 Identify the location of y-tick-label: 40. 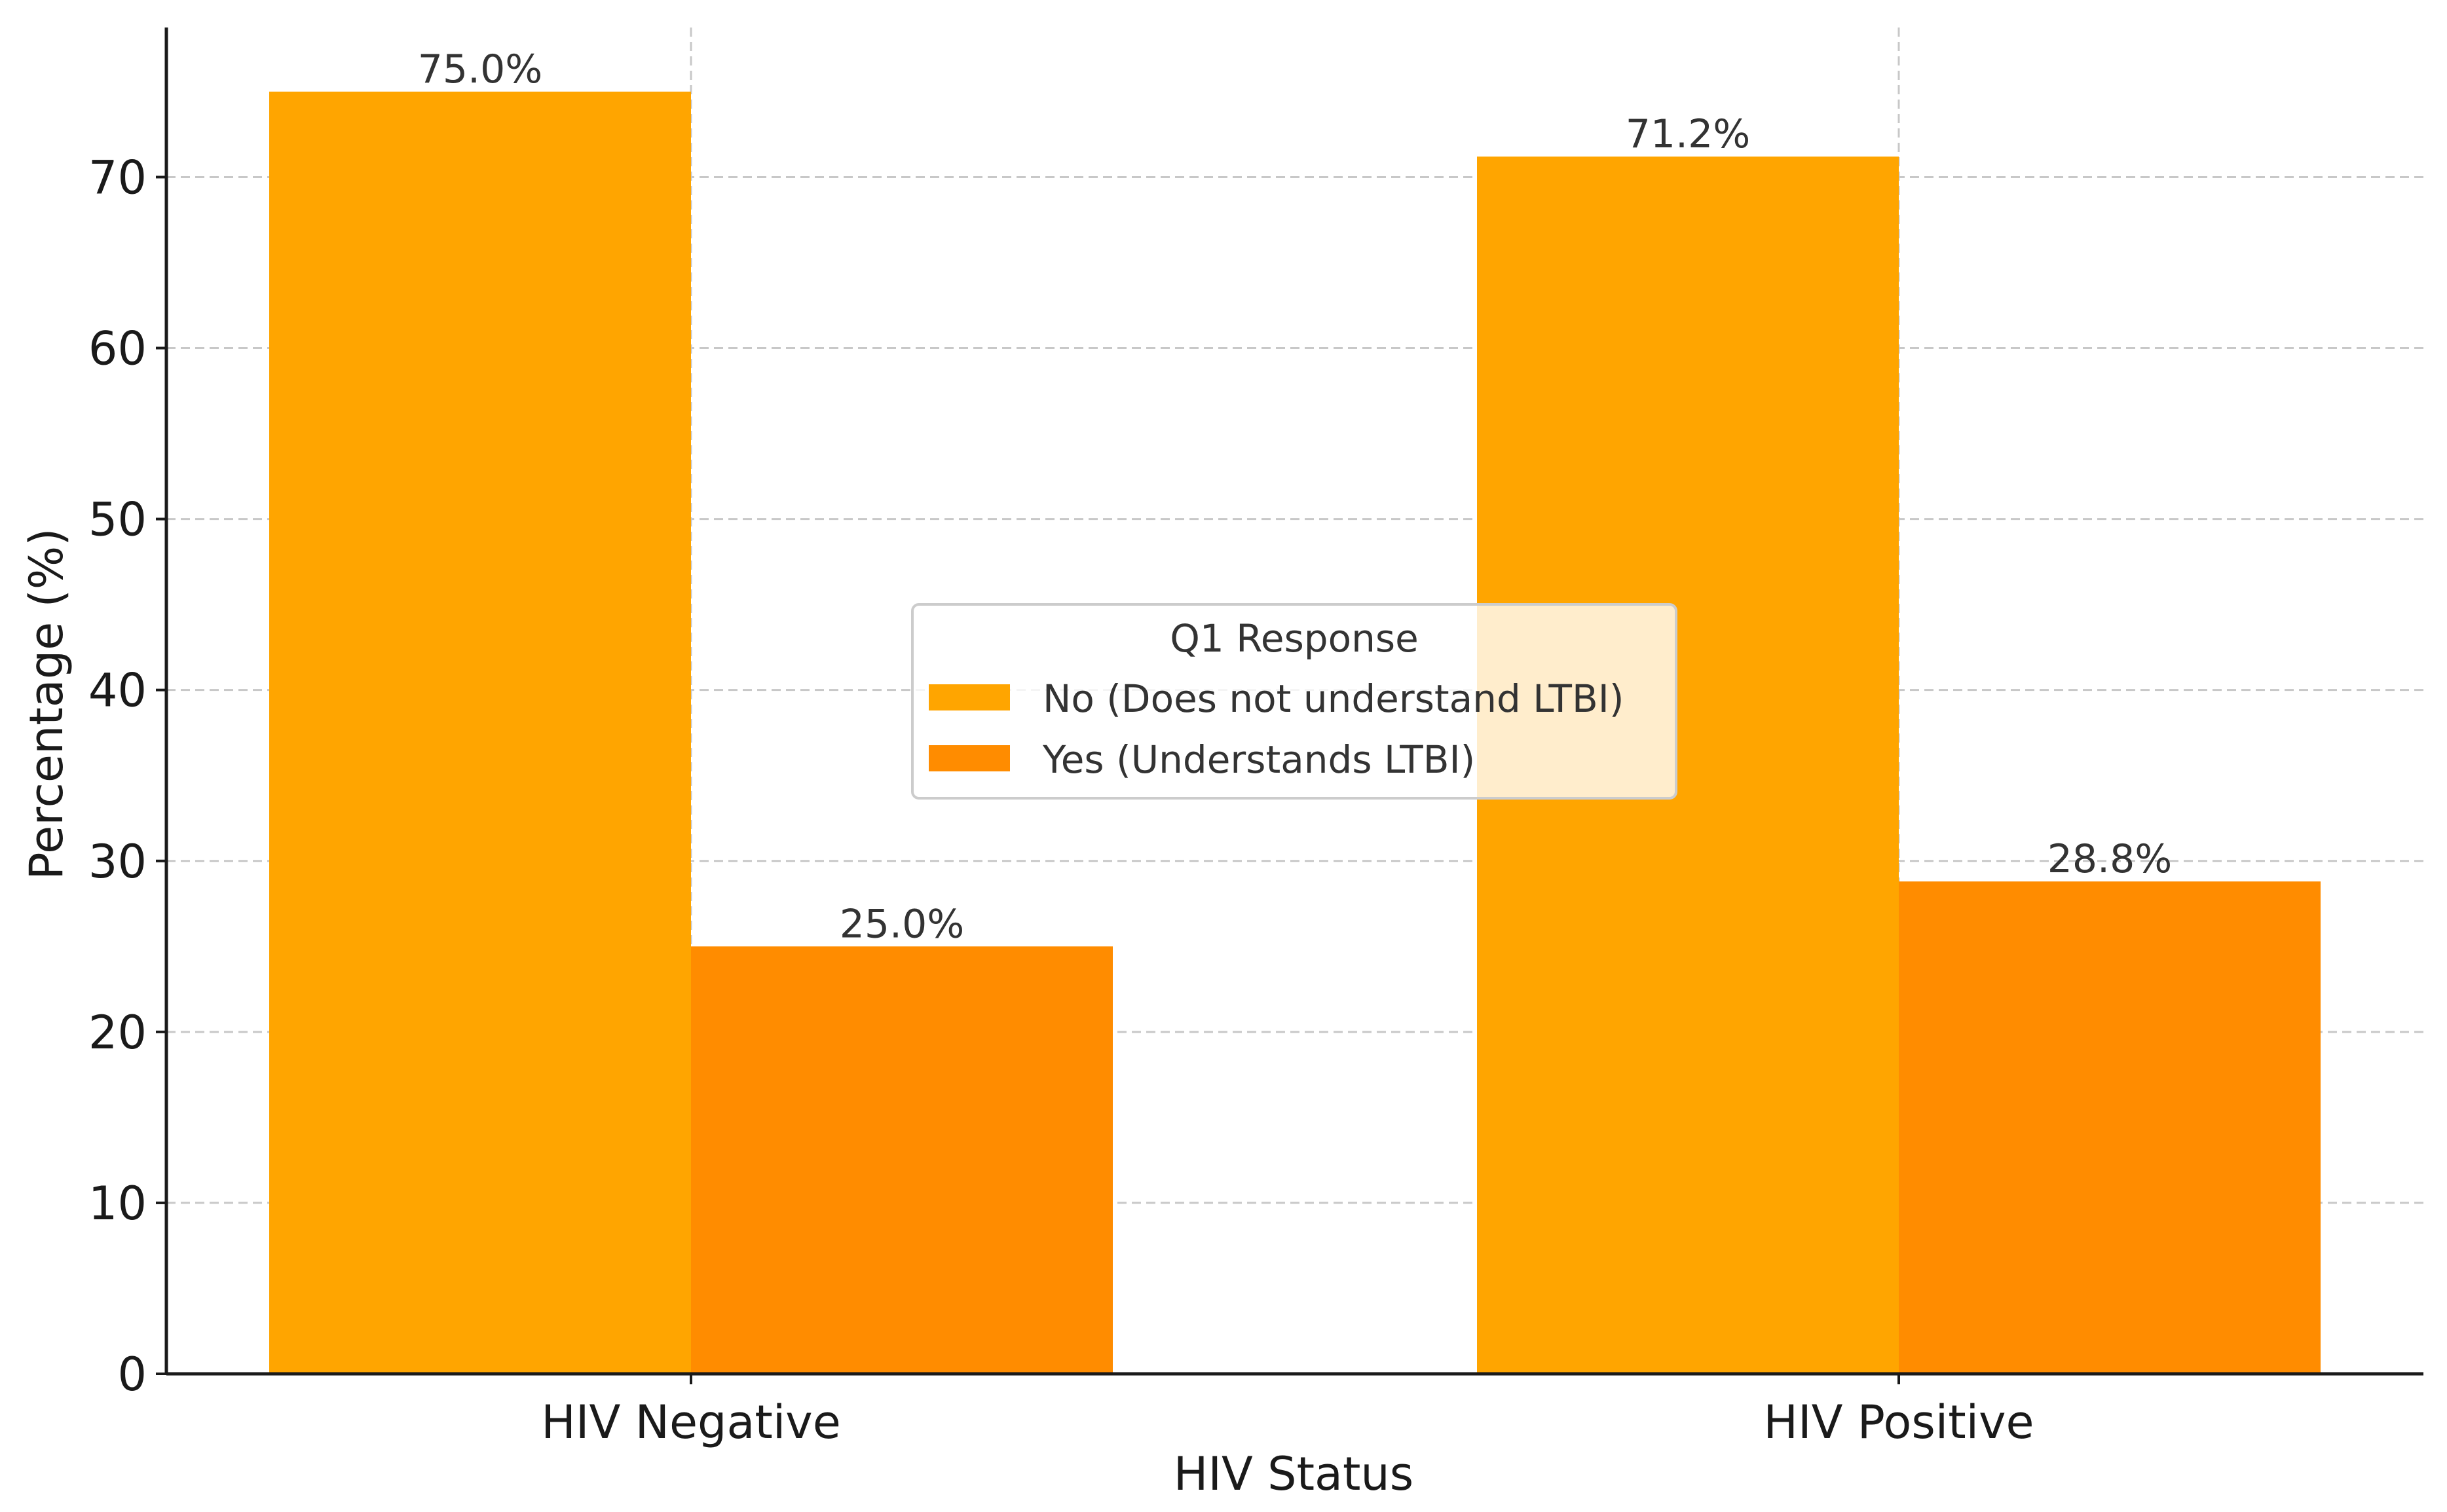
(117, 691).